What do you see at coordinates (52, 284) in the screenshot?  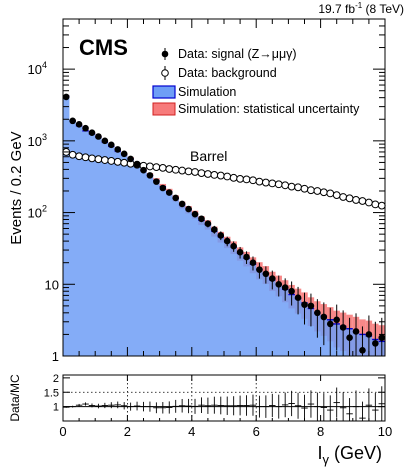 I see `y-tick-label: 10` at bounding box center [52, 284].